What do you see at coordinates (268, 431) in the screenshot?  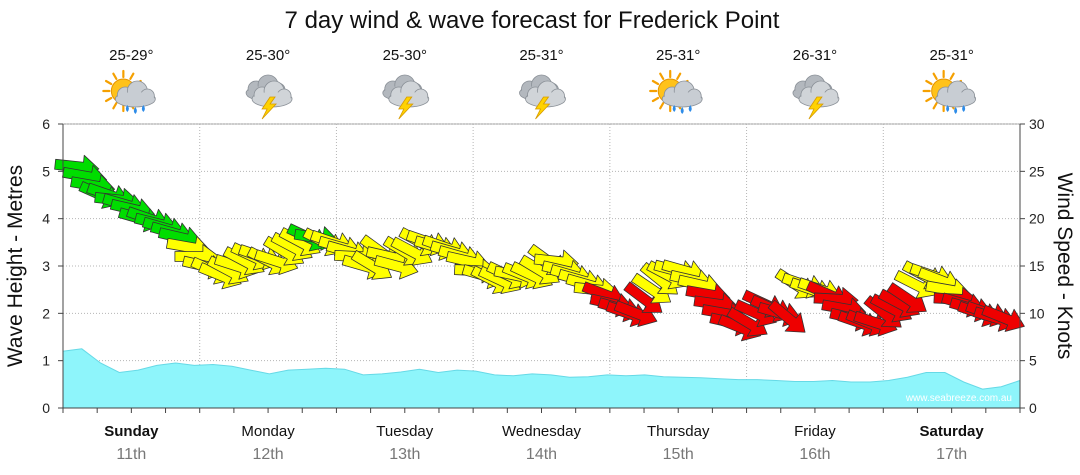 I see `day-name-label: Monday` at bounding box center [268, 431].